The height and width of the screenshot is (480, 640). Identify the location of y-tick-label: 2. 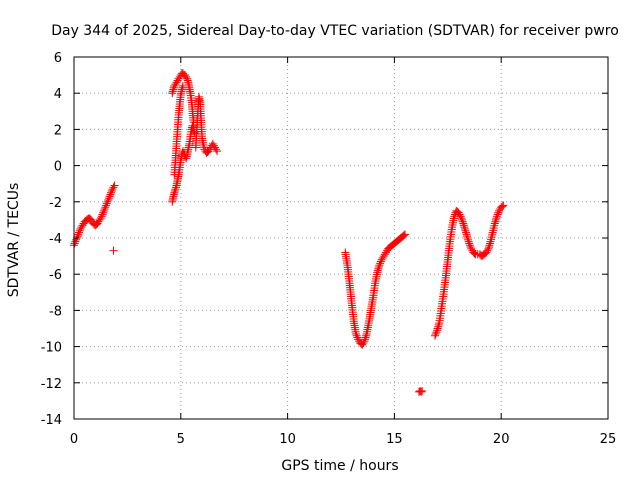
(58, 130).